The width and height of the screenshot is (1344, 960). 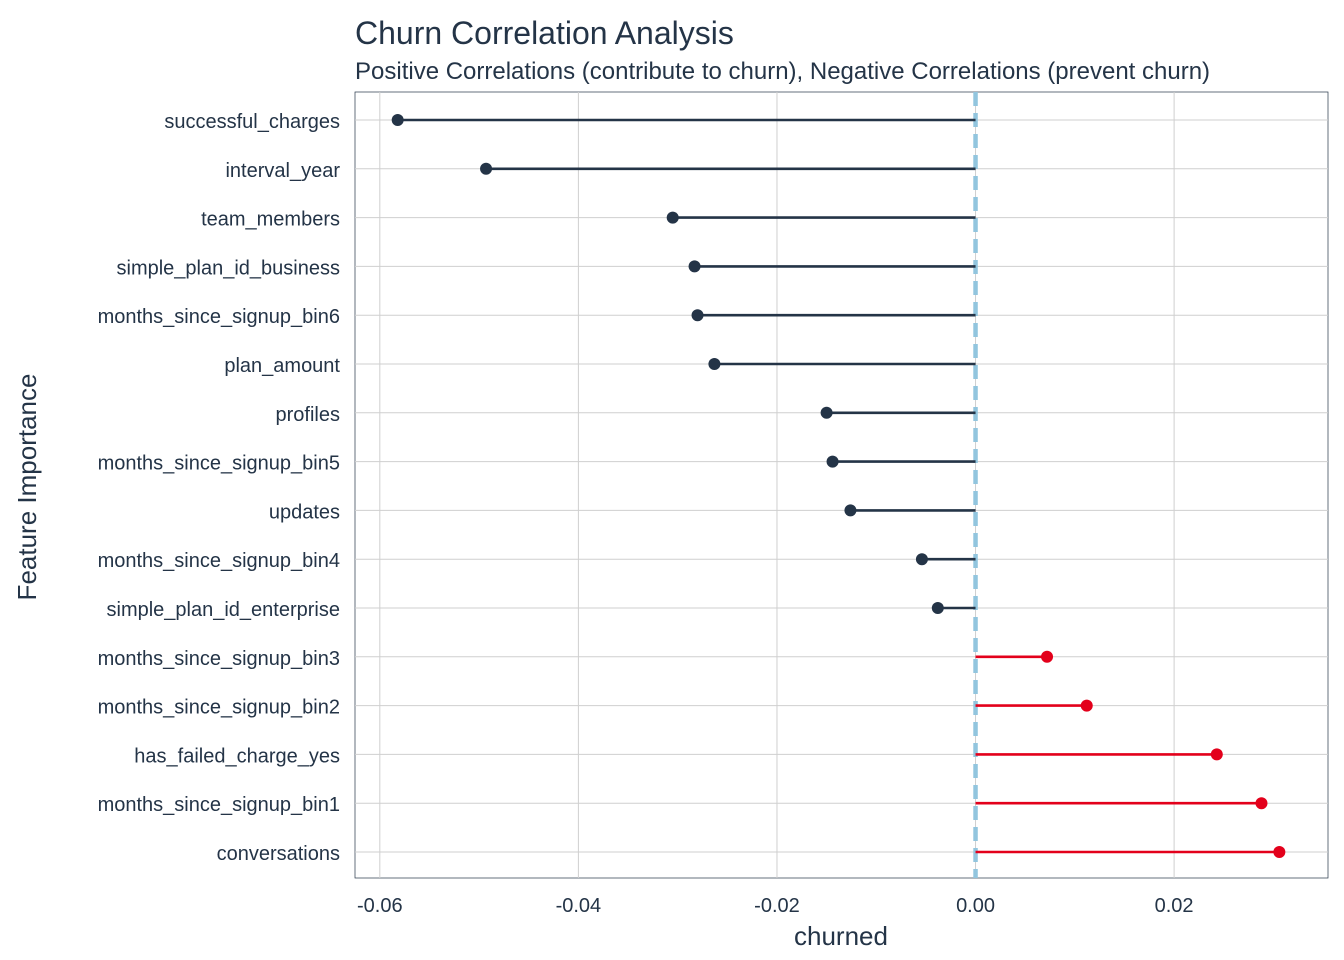 I want to click on y-tick-label: simple_plan_id_business, so click(x=228, y=268).